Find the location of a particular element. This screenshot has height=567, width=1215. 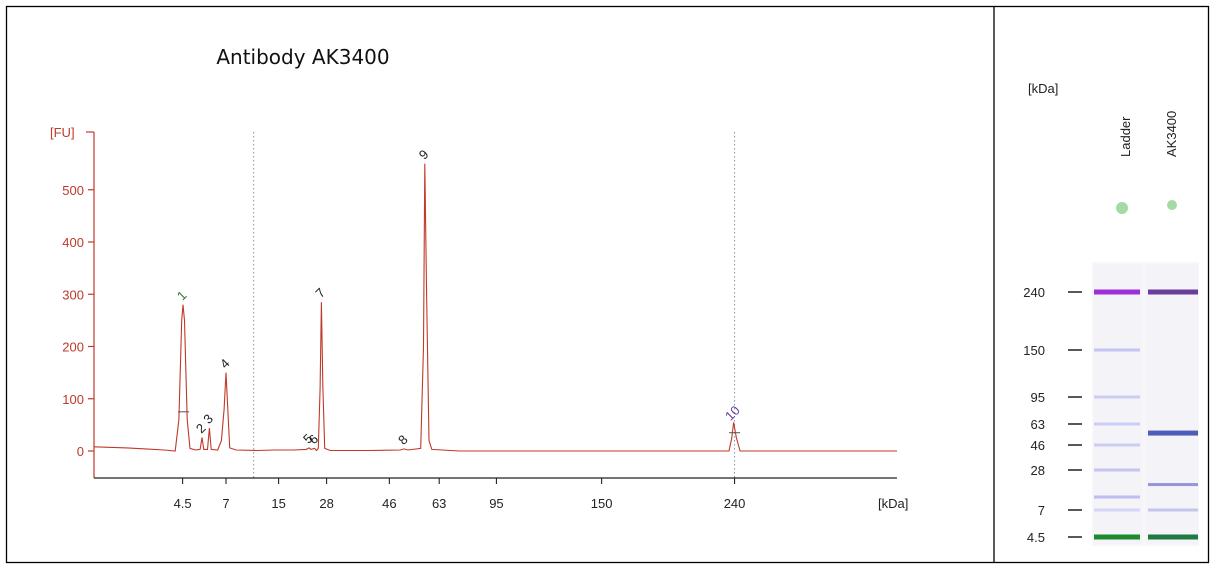

gel-marker-label: 63 is located at coordinates (1038, 424).